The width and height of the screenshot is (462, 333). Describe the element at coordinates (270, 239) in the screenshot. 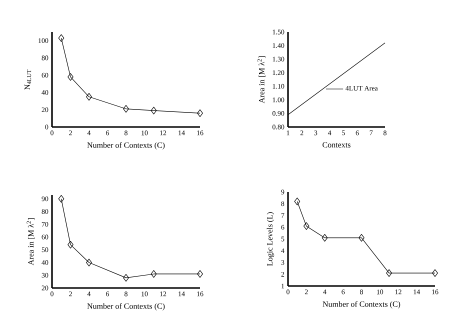

I see `y-axis-title: Logic Levels (L)` at that location.